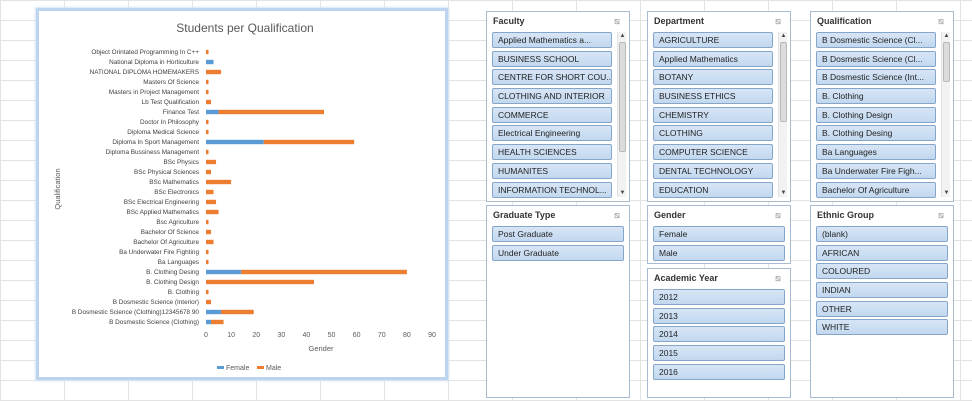 The image size is (972, 401). What do you see at coordinates (256, 335) in the screenshot?
I see `x-tick-label: 20` at bounding box center [256, 335].